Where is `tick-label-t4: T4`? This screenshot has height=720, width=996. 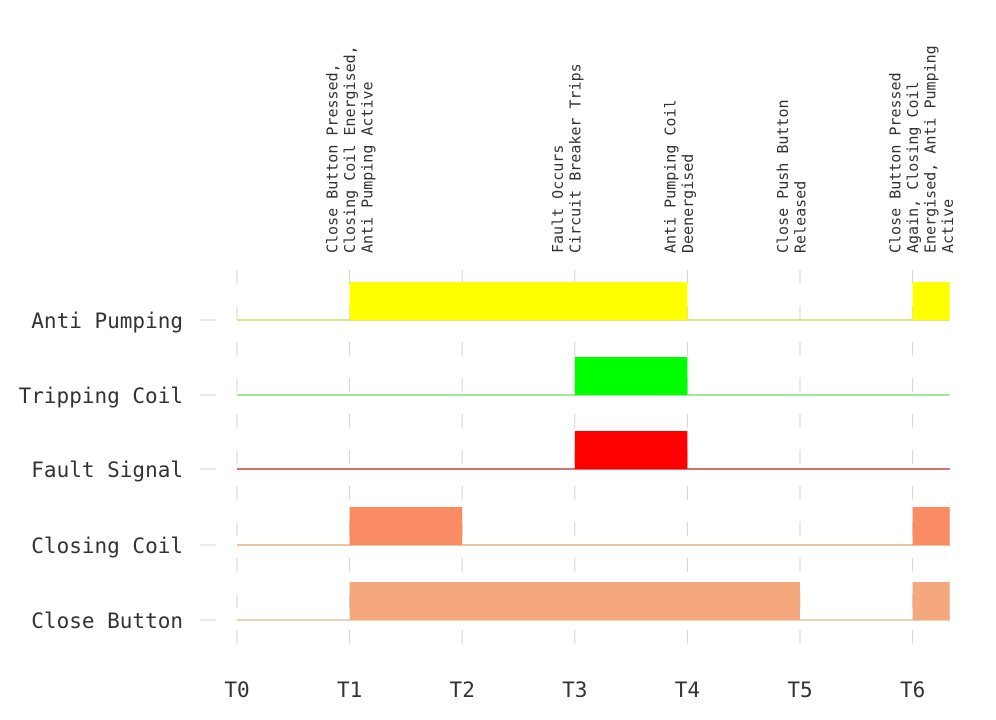 tick-label-t4: T4 is located at coordinates (687, 690).